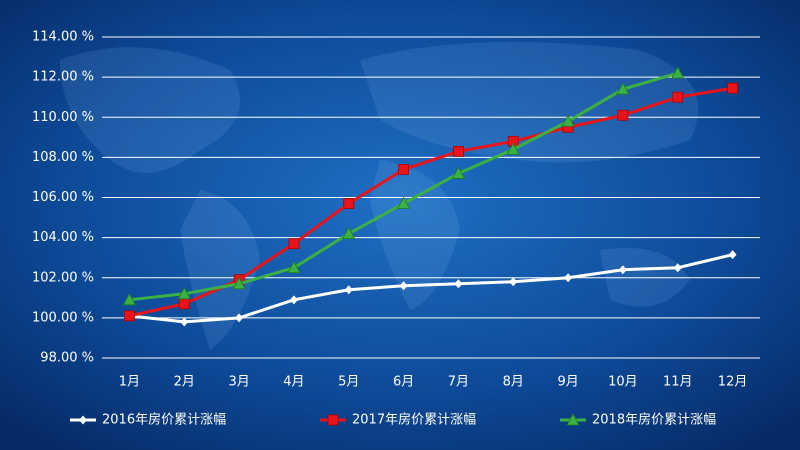  I want to click on x-tick-label: 3月, so click(238, 382).